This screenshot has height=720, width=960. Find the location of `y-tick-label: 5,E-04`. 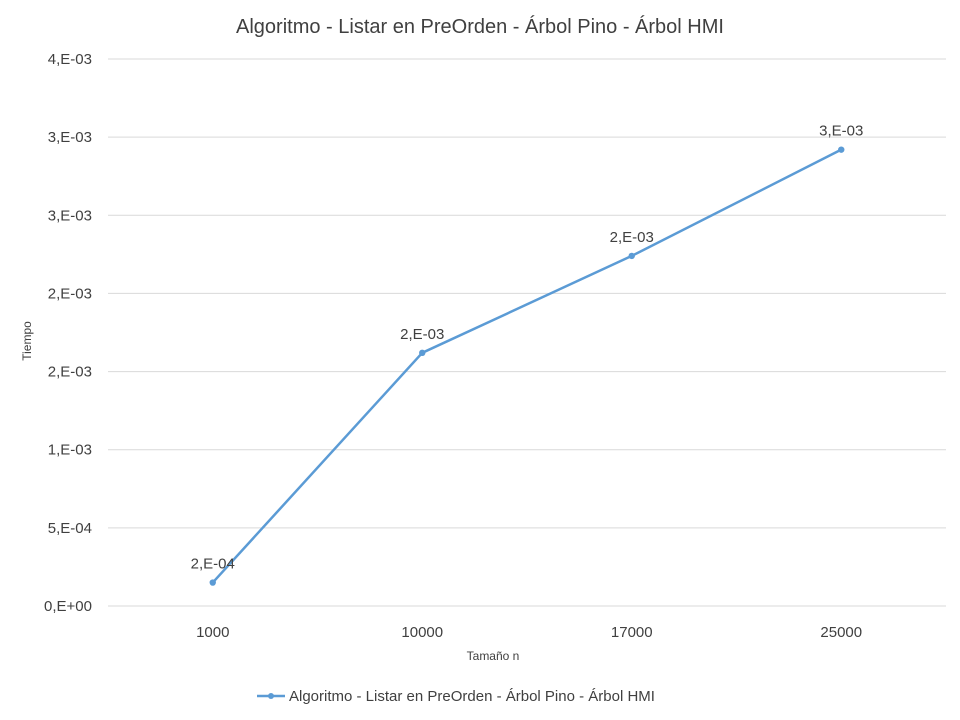

y-tick-label: 5,E-04 is located at coordinates (70, 528).